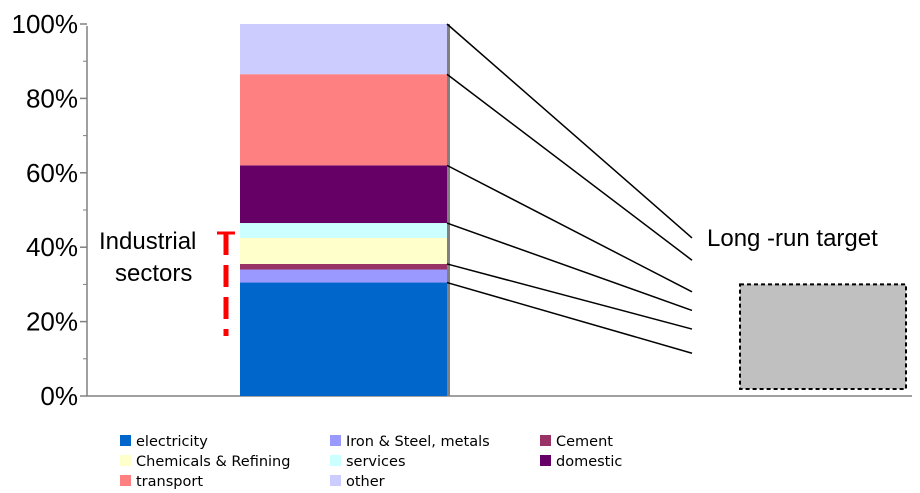 This screenshot has width=920, height=493. Describe the element at coordinates (52, 247) in the screenshot. I see `y-tick-label: 40%` at that location.